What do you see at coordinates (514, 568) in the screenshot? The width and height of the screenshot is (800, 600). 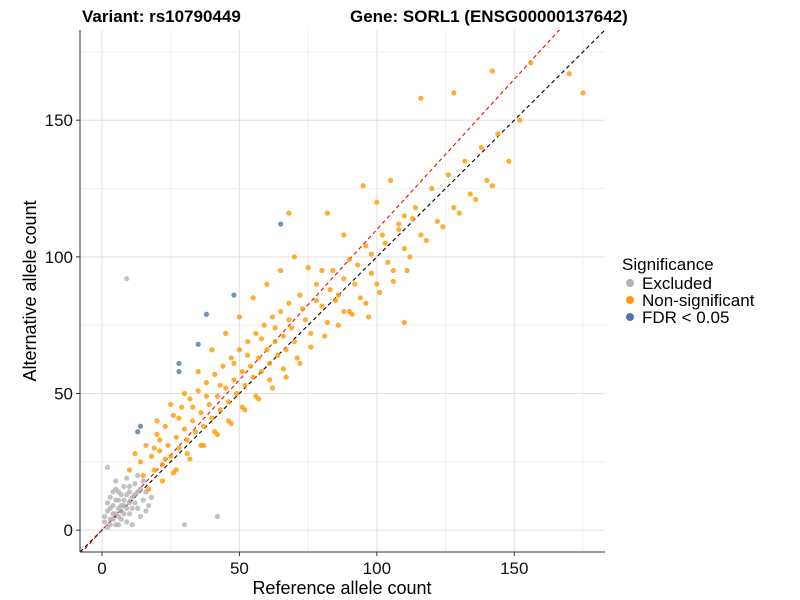 I see `x-tick-label: 150` at bounding box center [514, 568].